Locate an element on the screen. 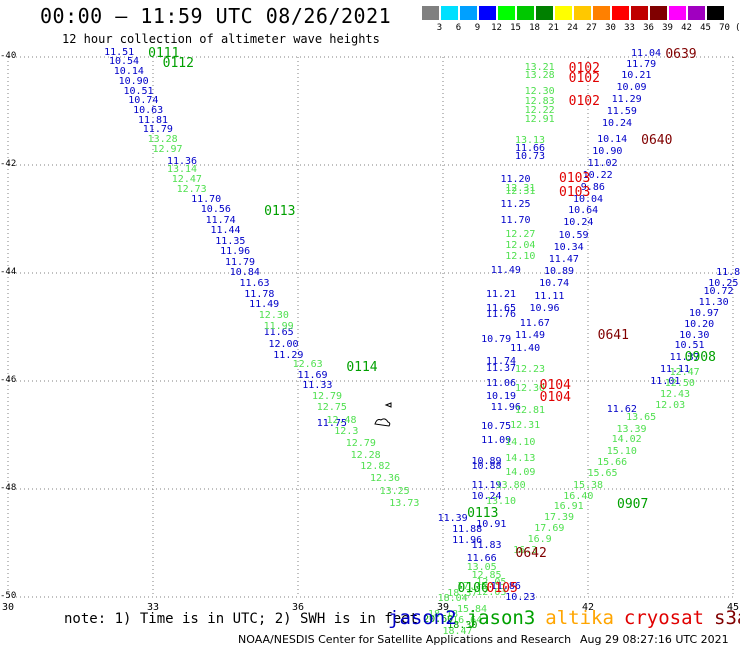 This screenshot has height=650, width=740. legend-jason3: jason3 is located at coordinates (501, 618).